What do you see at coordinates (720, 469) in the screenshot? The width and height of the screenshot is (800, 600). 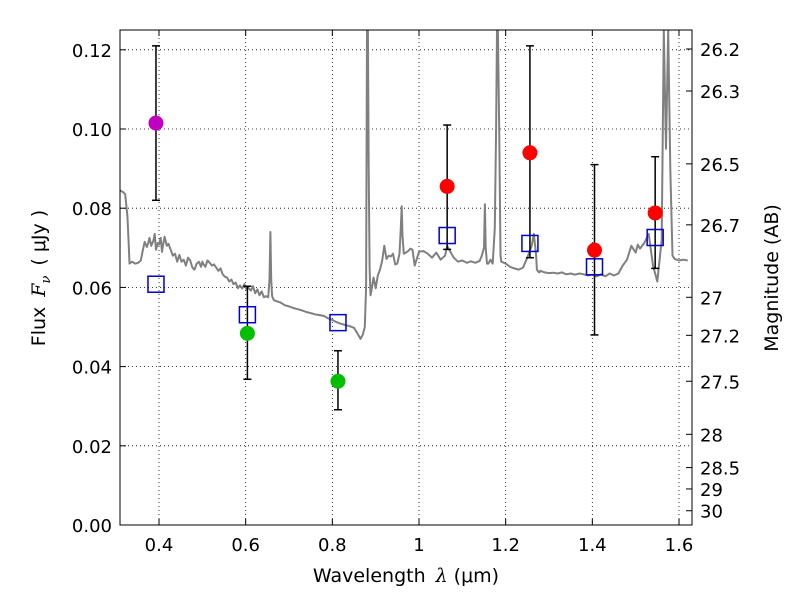 I see `magnitude-tick-label: 28.5` at bounding box center [720, 469].